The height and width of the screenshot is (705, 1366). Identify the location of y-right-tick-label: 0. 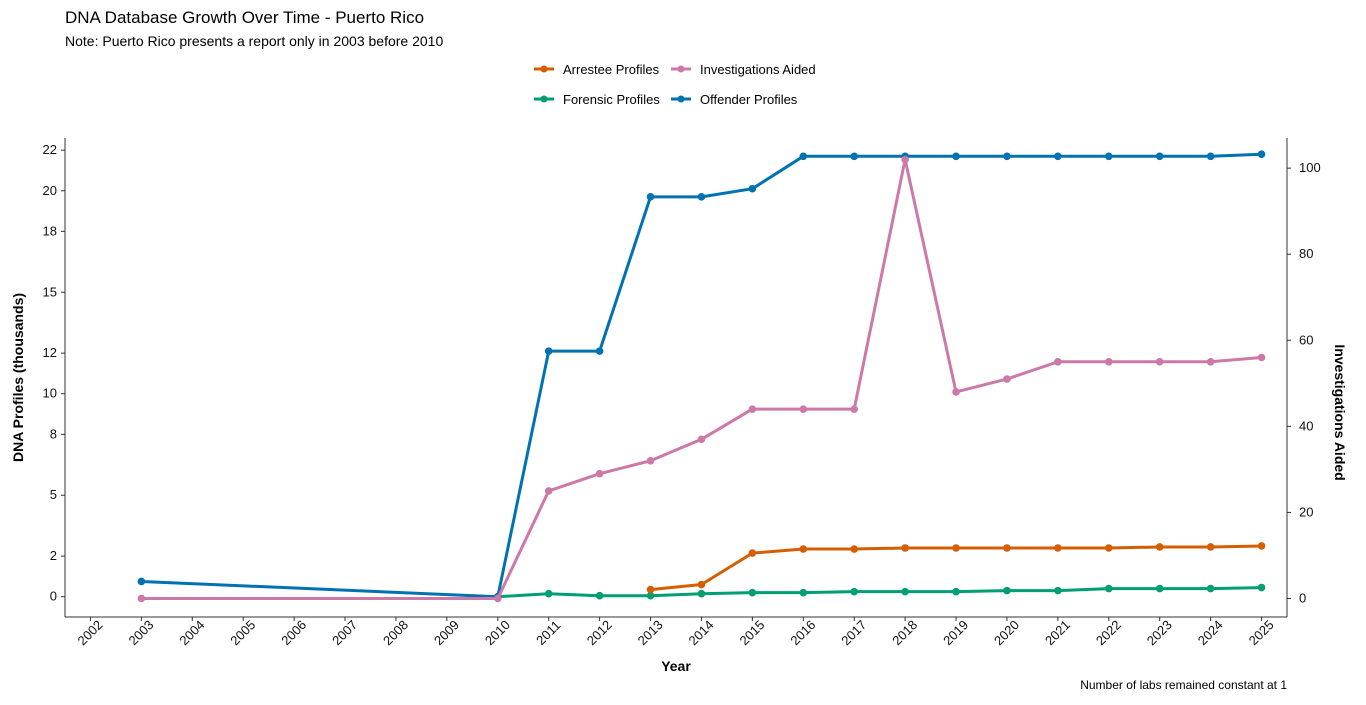
(1302, 597).